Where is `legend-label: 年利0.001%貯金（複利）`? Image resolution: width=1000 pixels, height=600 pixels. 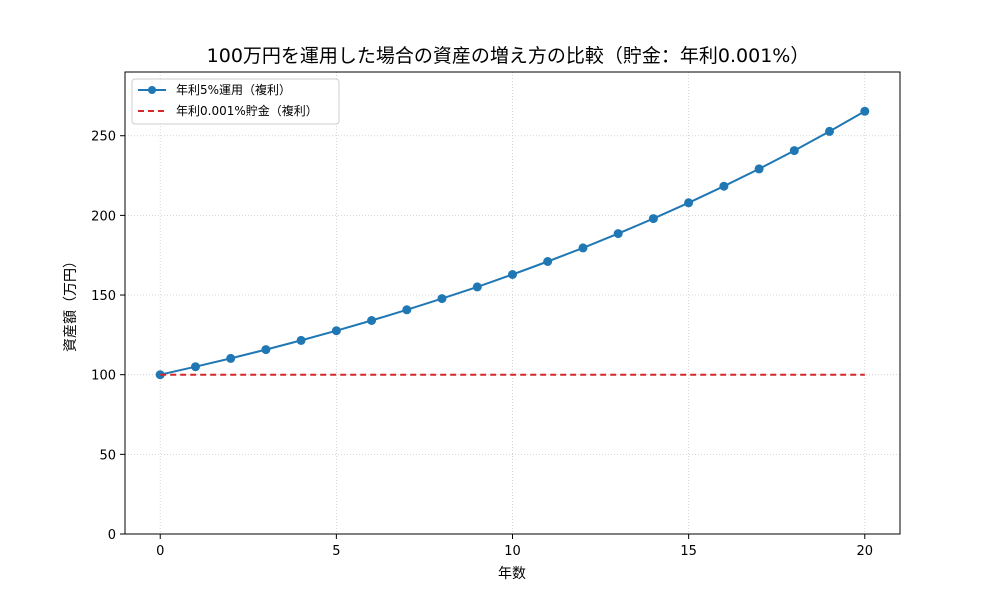 legend-label: 年利0.001%貯金（複利） is located at coordinates (247, 110).